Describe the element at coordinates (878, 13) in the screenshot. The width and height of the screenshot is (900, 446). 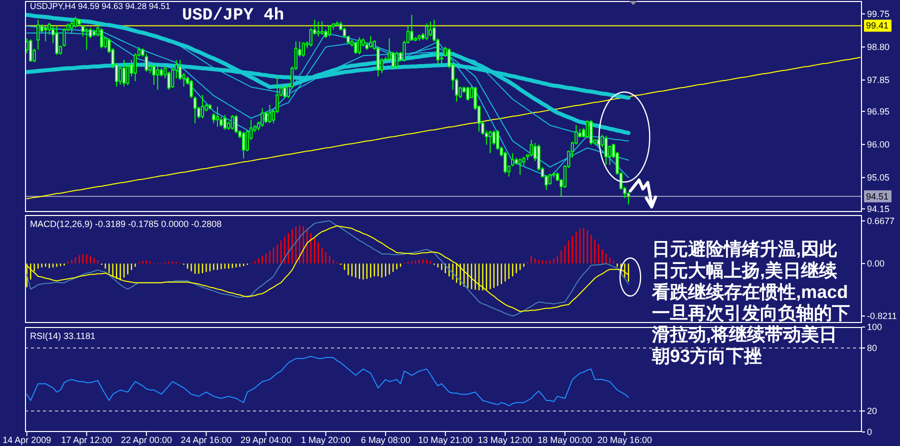
I see `y-tick-label: 99.75` at that location.